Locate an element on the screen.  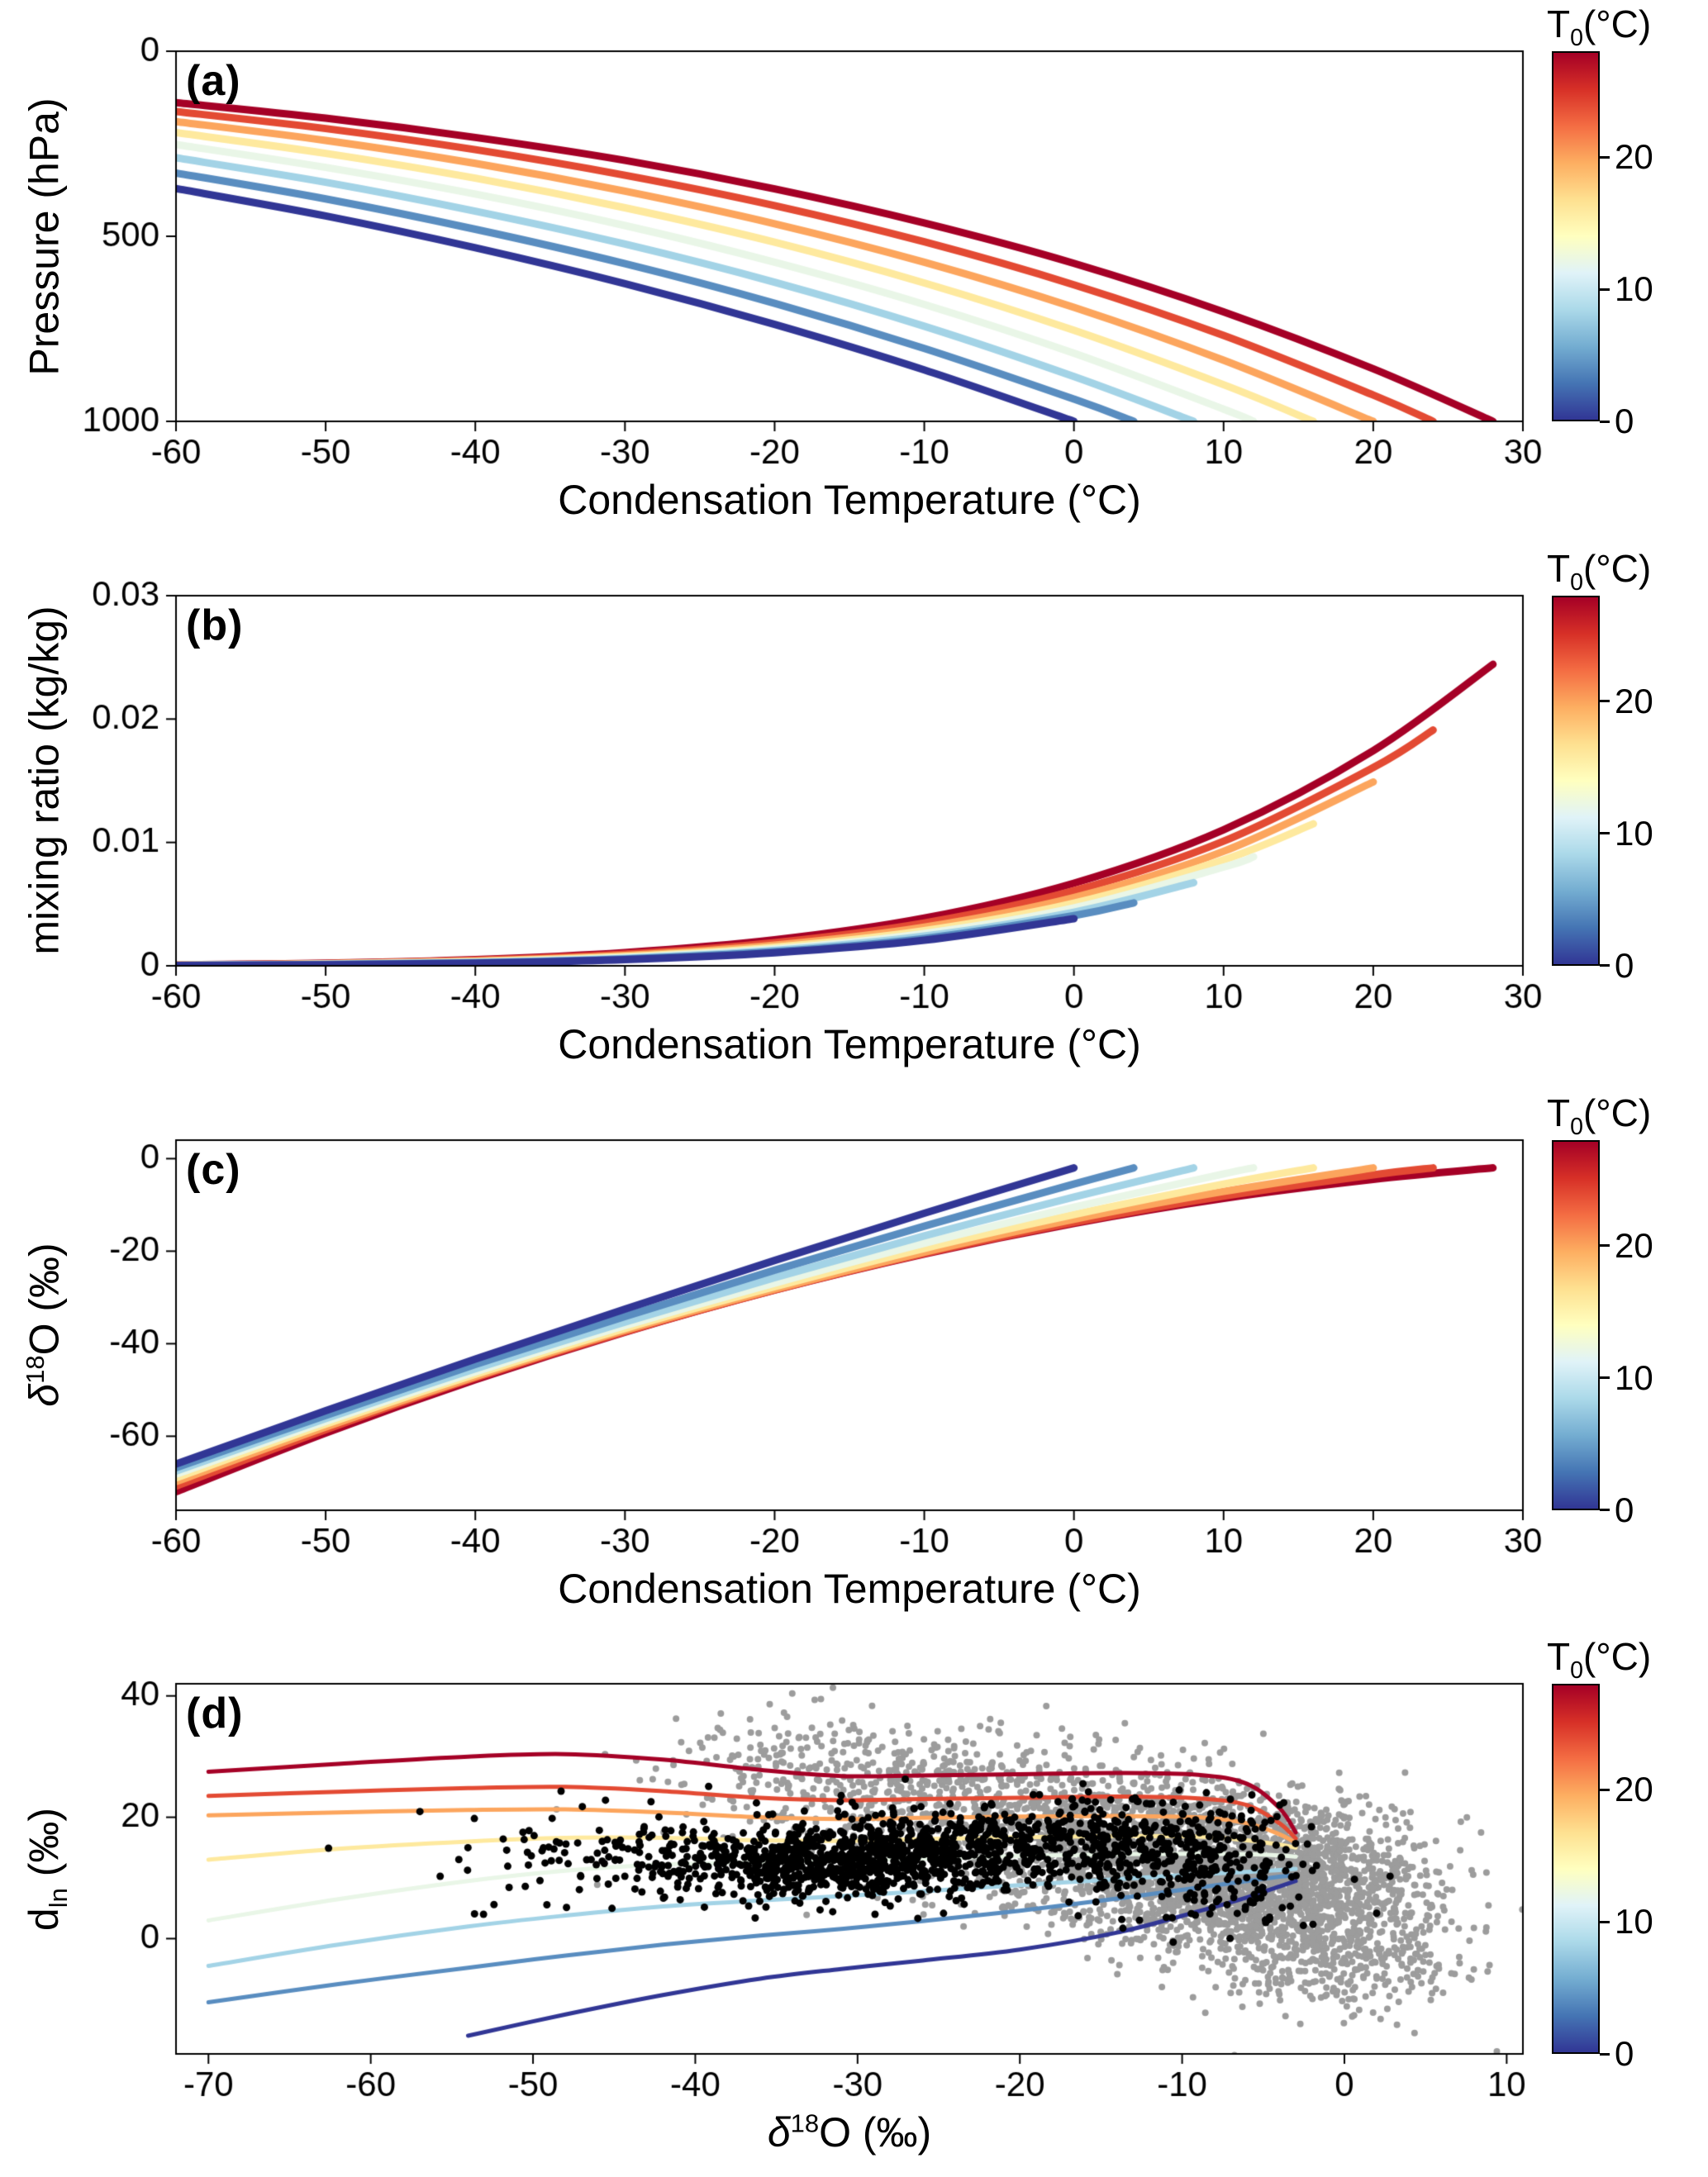
x-axis-label-a: Condensation Temperature (°C) is located at coordinates (849, 500).